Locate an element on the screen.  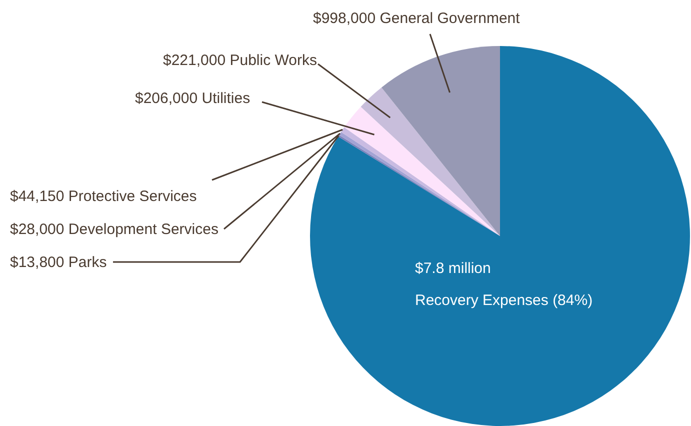
slice-label: $44,150 Protective Services is located at coordinates (103, 196).